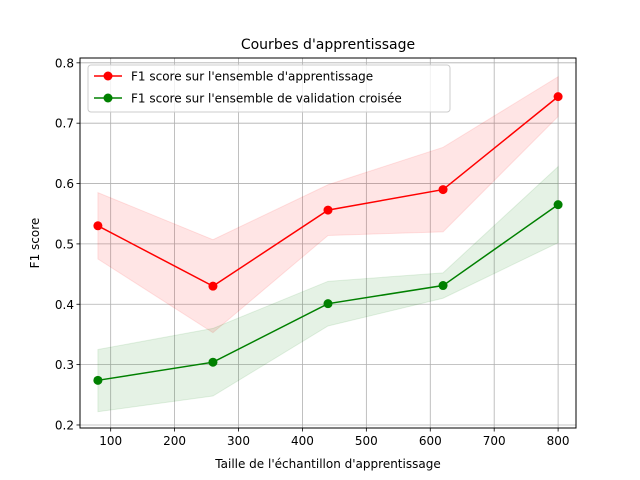  I want to click on x-tick-label: 300, so click(238, 441).